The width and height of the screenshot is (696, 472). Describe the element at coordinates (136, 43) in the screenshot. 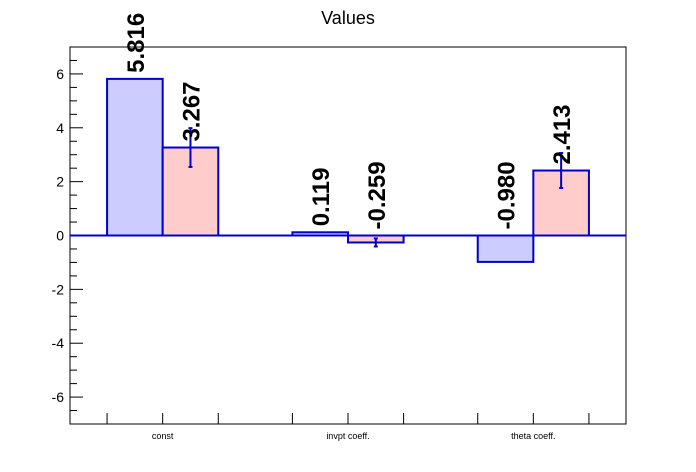

I see `value-label: 5.816` at that location.